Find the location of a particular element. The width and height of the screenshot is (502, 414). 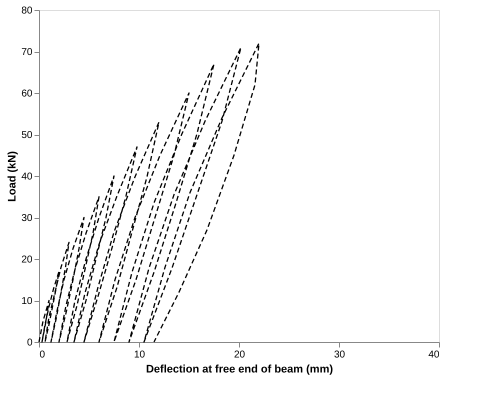

y-tick-label: 40 is located at coordinates (27, 177).